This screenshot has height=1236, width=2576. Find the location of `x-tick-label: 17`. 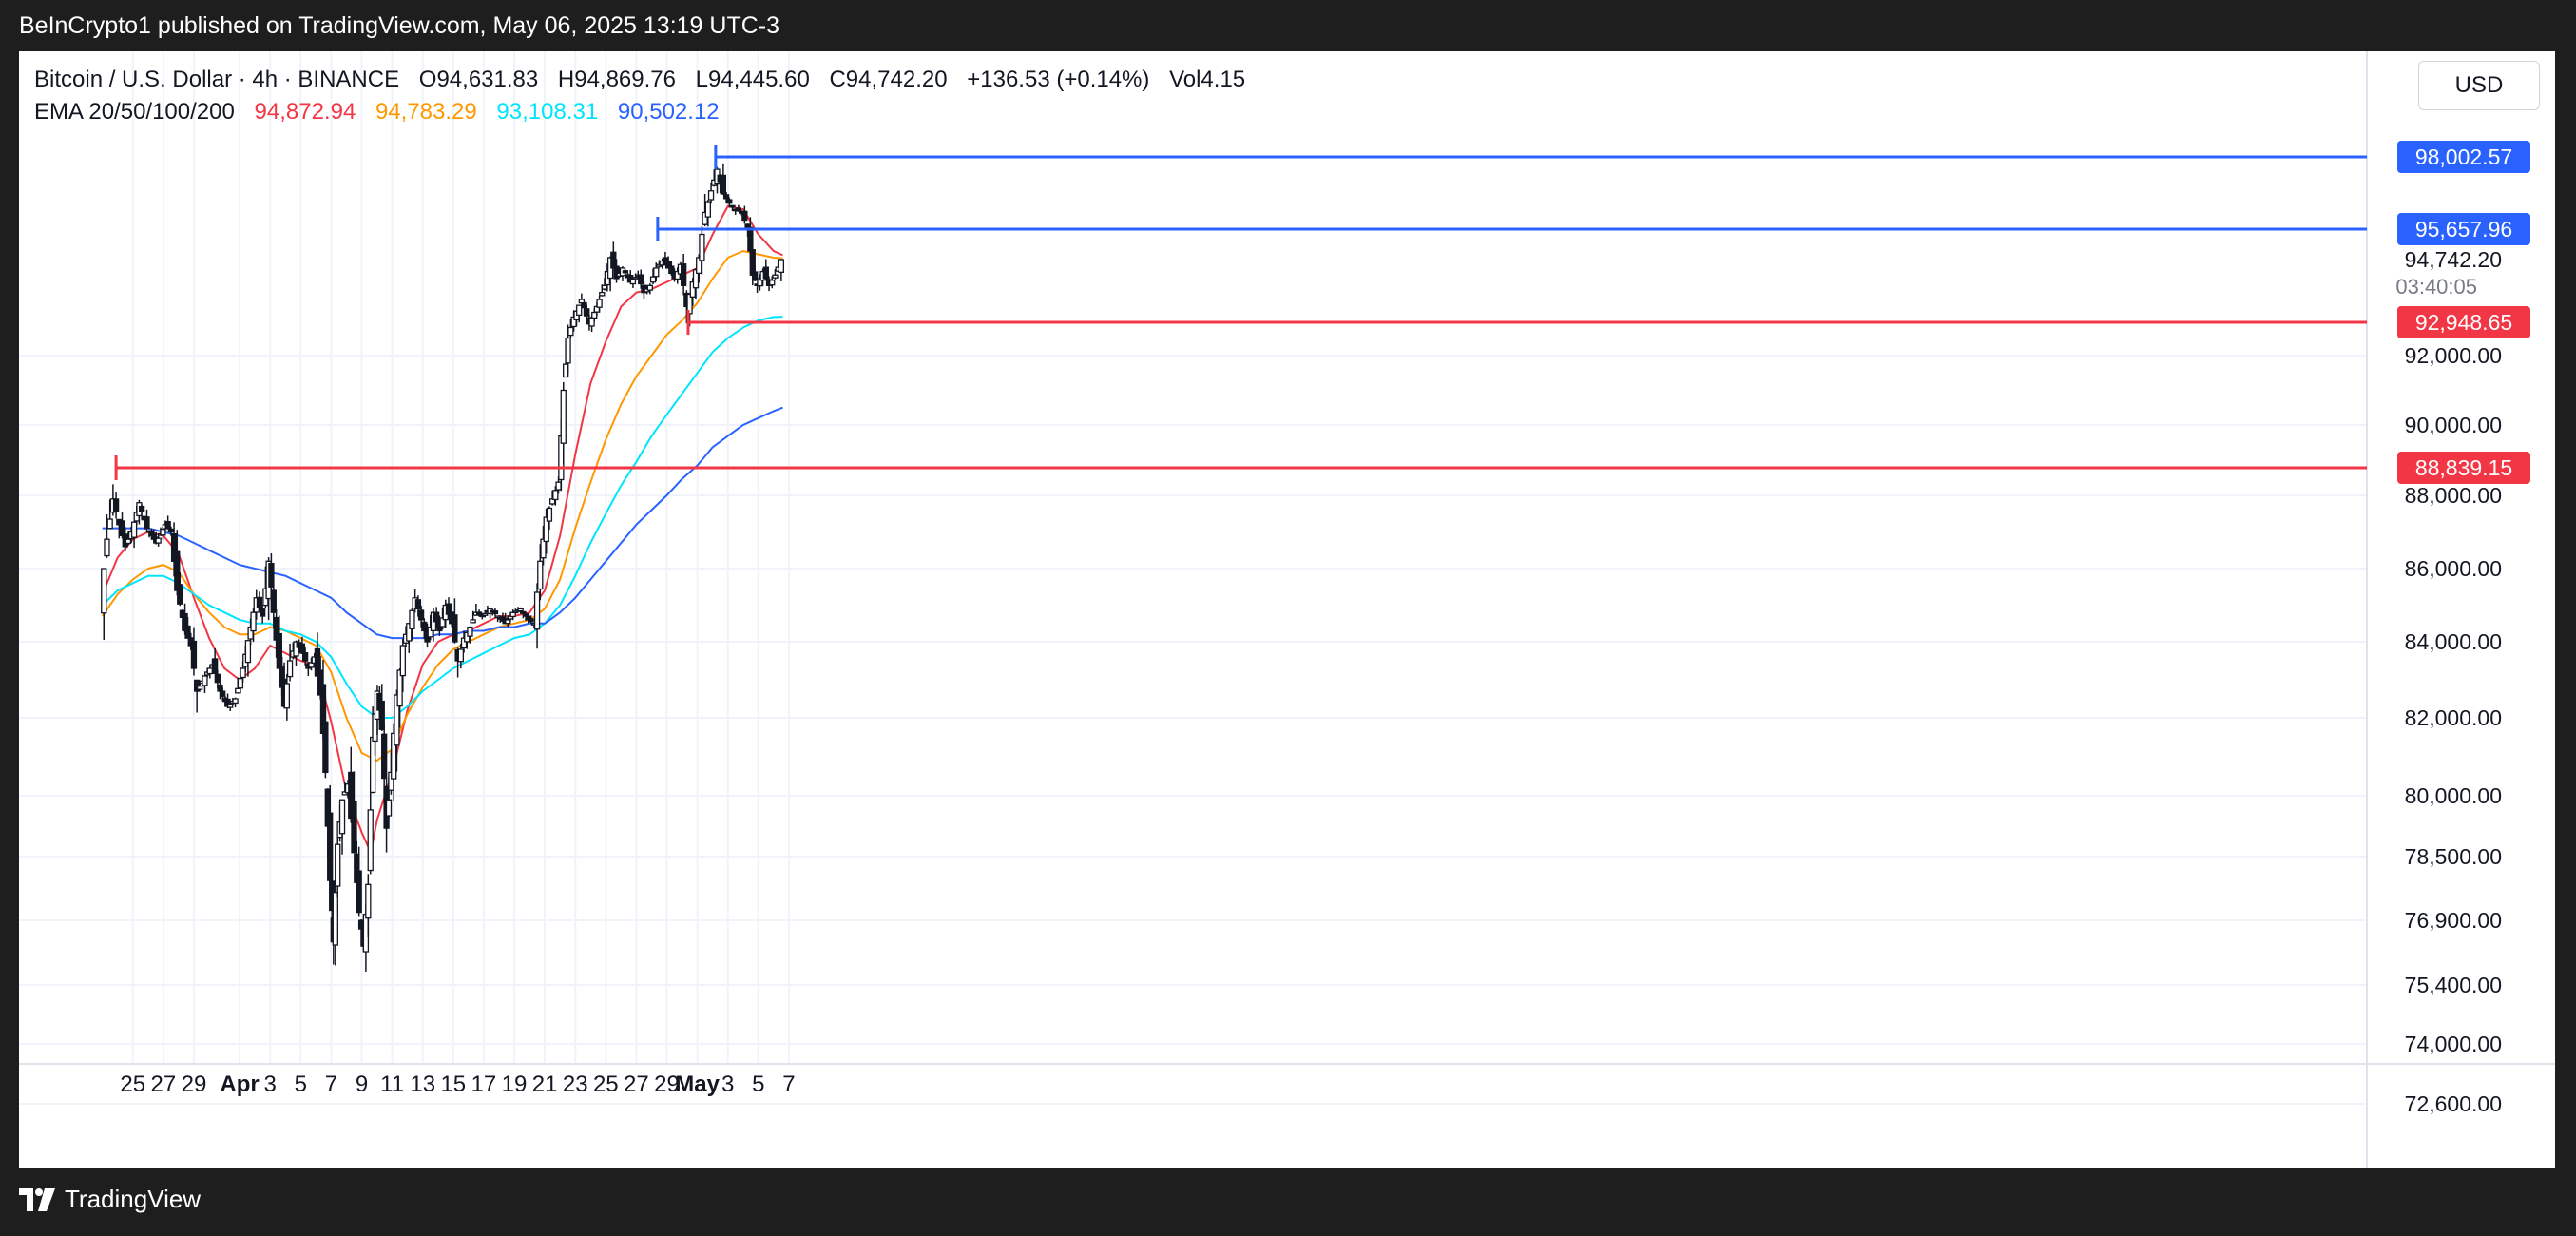

x-tick-label: 17 is located at coordinates (484, 1085).